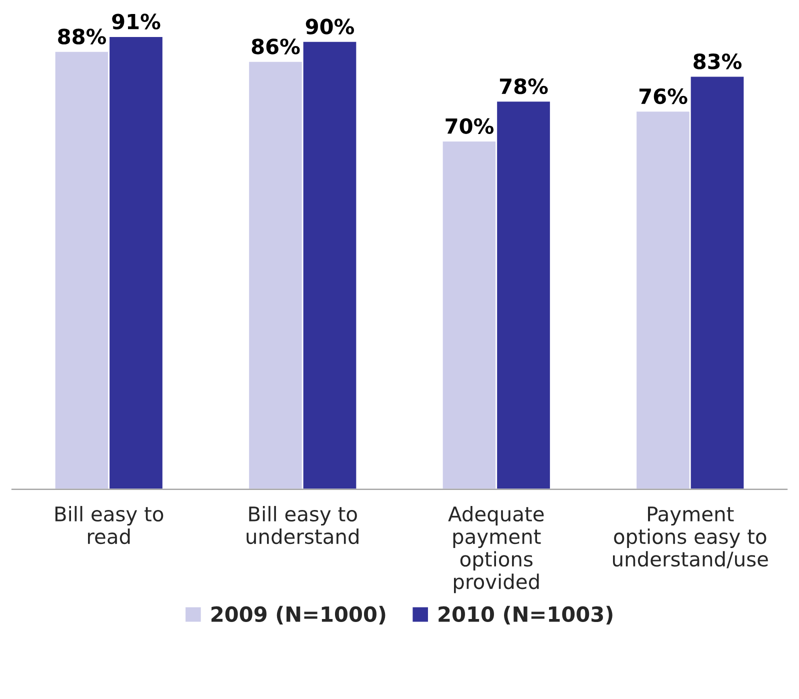 This screenshot has height=699, width=799. What do you see at coordinates (718, 62) in the screenshot?
I see `data-label: 83%` at bounding box center [718, 62].